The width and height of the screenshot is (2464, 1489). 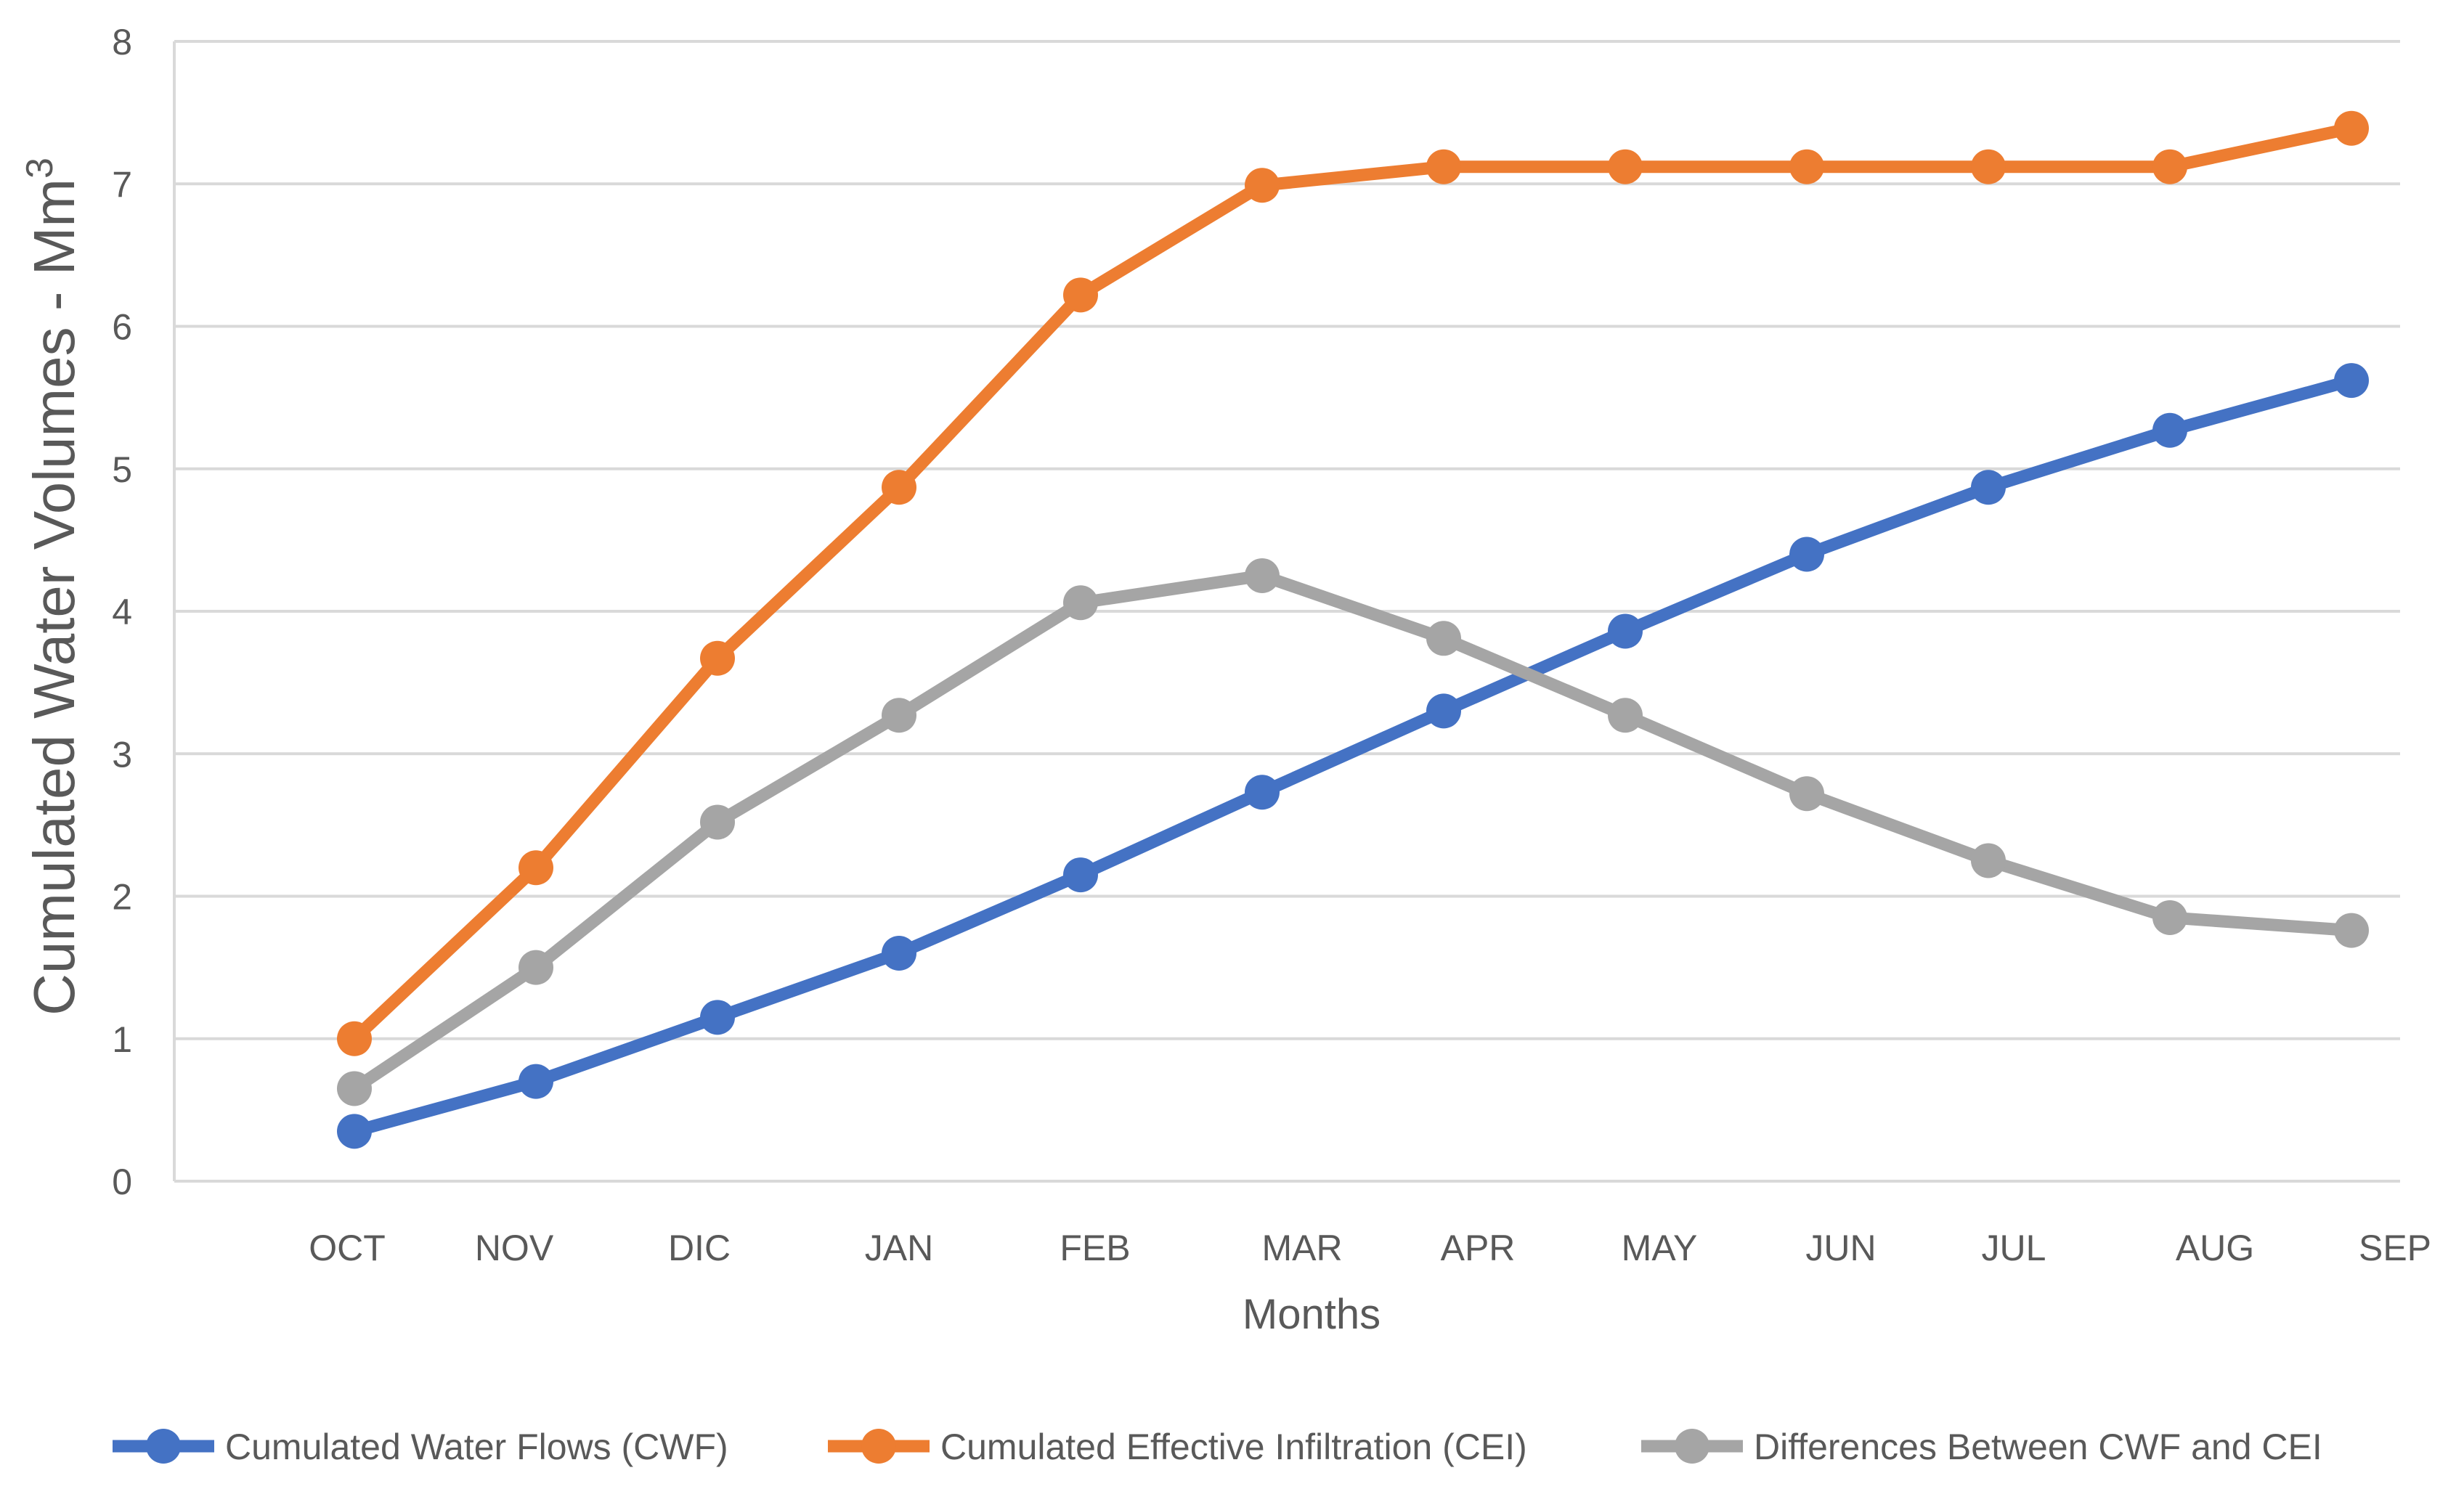 I want to click on series-3-point-mar, so click(x=1262, y=575).